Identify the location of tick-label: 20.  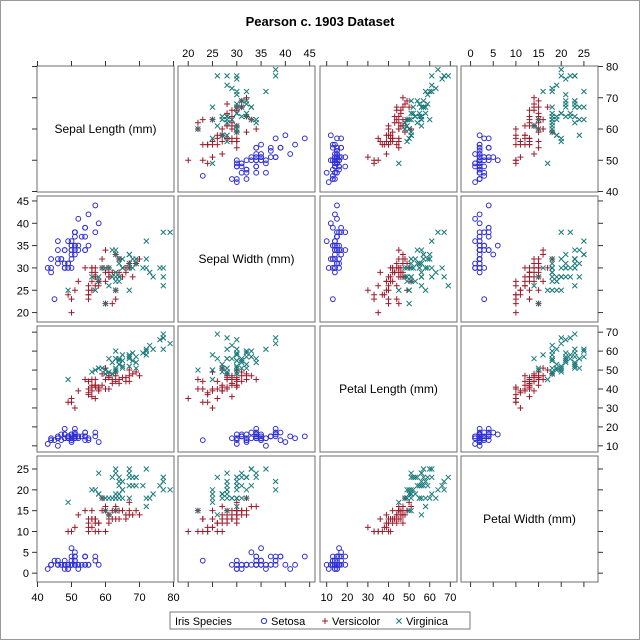
(561, 54).